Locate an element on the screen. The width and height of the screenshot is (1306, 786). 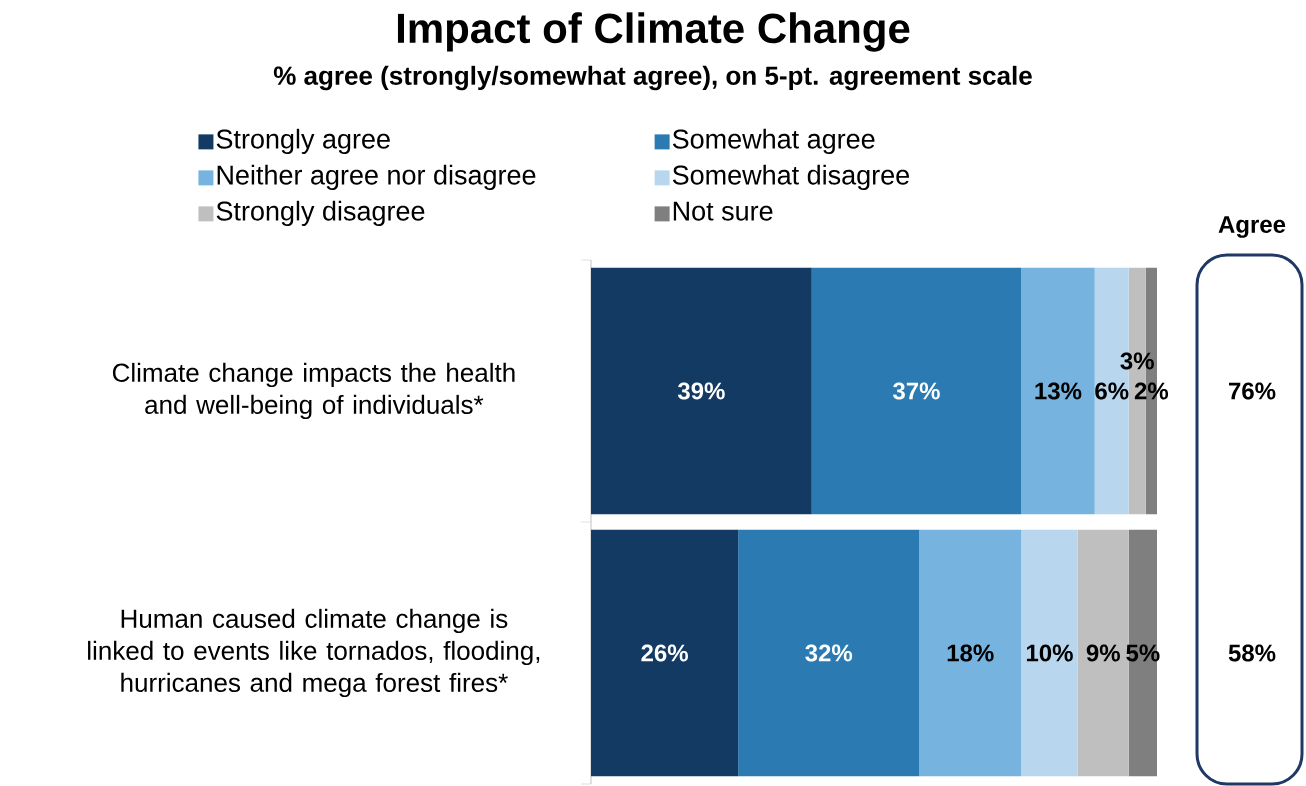
data-label: 9% is located at coordinates (1103, 653).